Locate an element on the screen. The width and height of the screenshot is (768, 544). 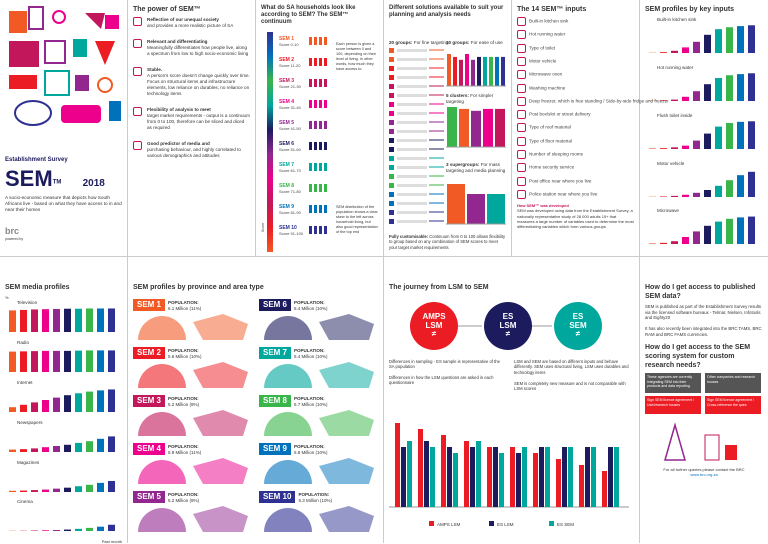
b3-neq: ≠ is located at coordinates (578, 334).